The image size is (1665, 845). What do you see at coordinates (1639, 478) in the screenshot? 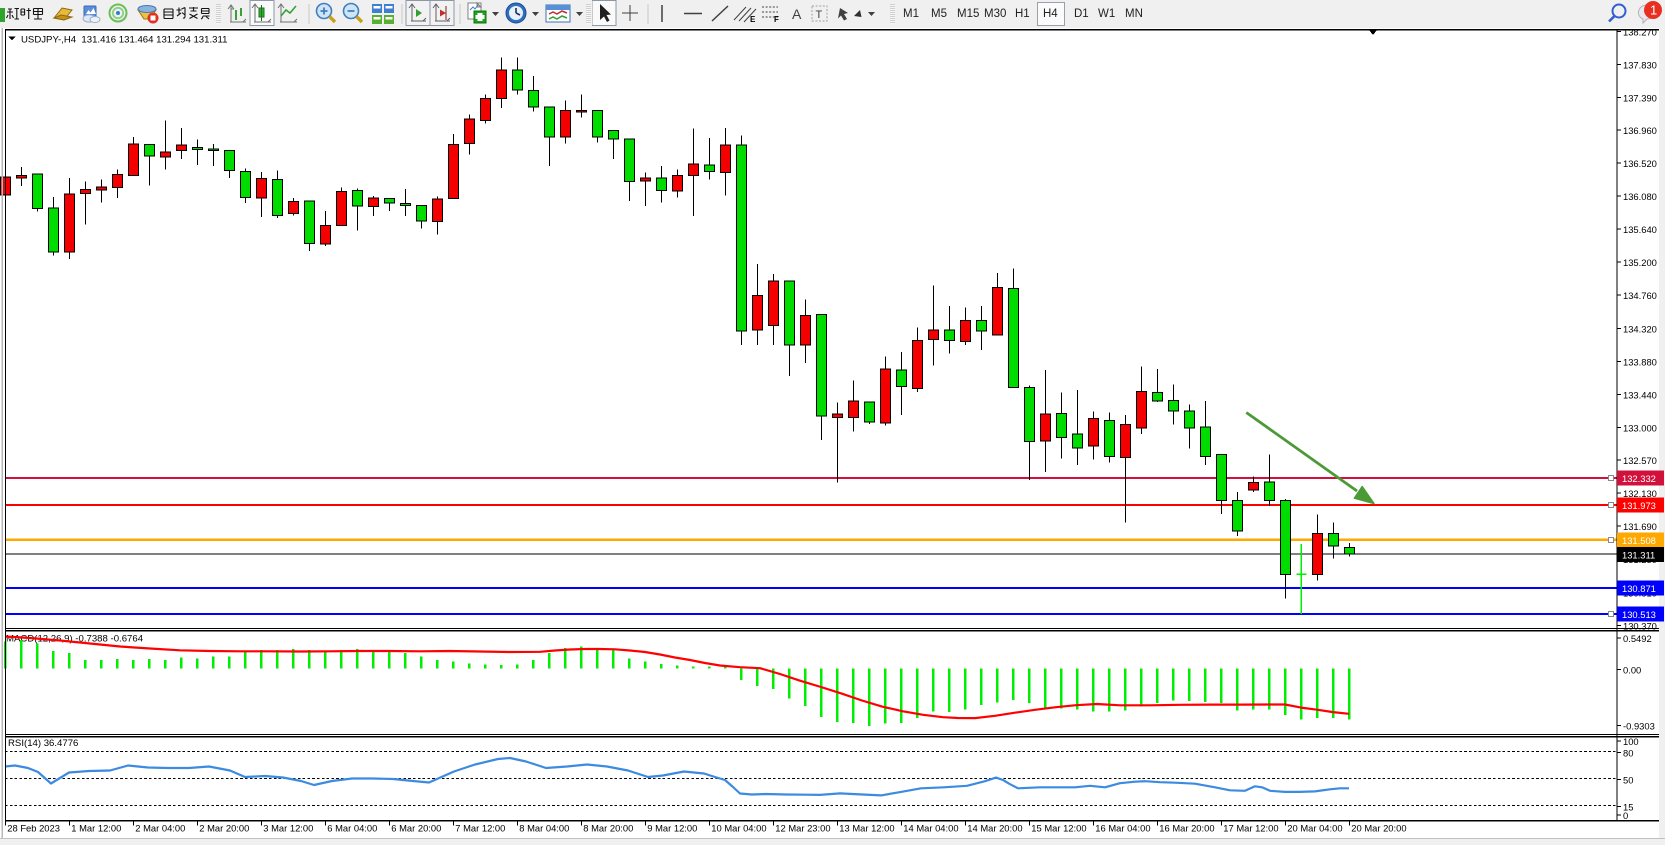
I see `svg-text: 132.332` at bounding box center [1639, 478].